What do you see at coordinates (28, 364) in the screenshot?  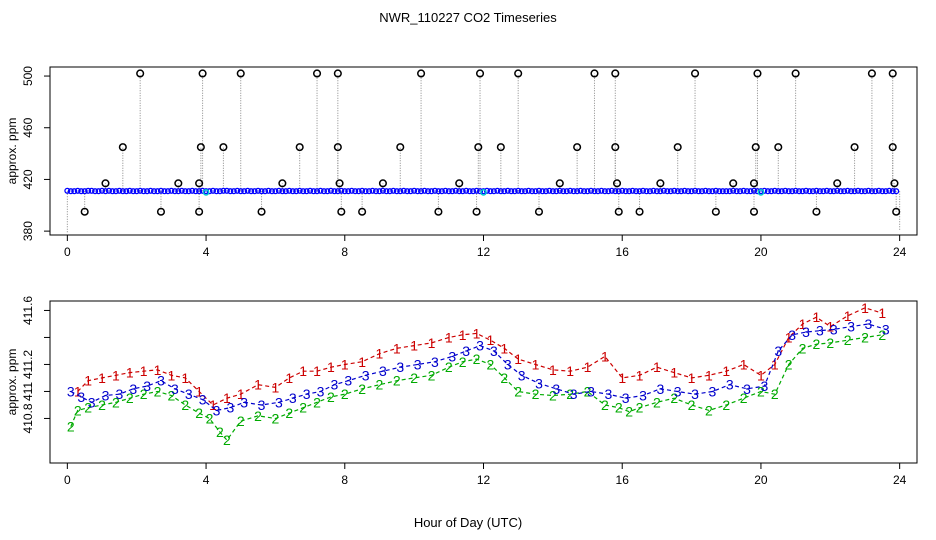 I see `bottom-y-tick-label: 411.2` at bounding box center [28, 364].